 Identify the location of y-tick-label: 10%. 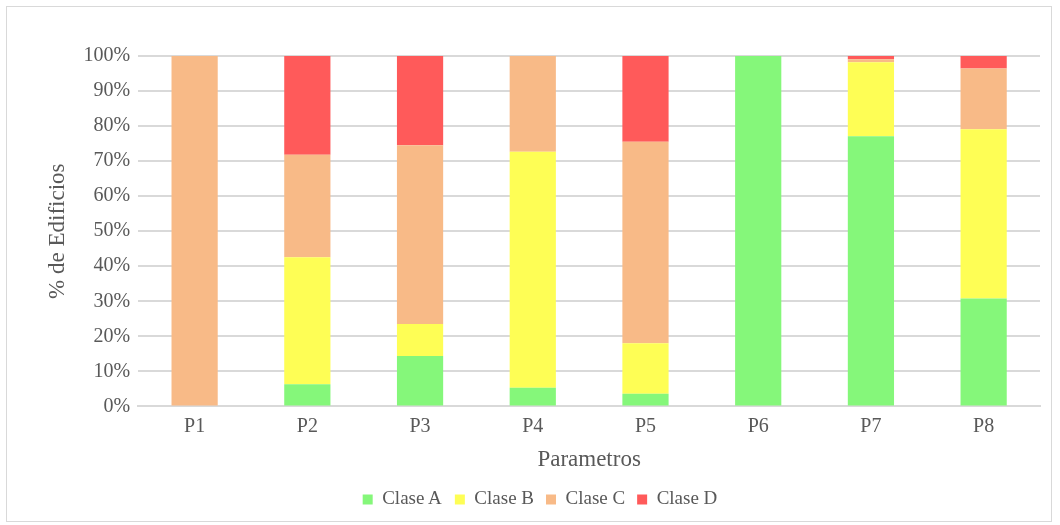
(112, 369).